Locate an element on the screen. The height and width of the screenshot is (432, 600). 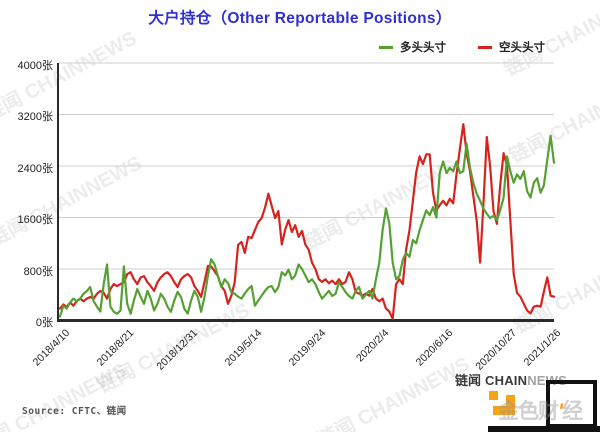
chainnews-icon-square is located at coordinates (493, 395).